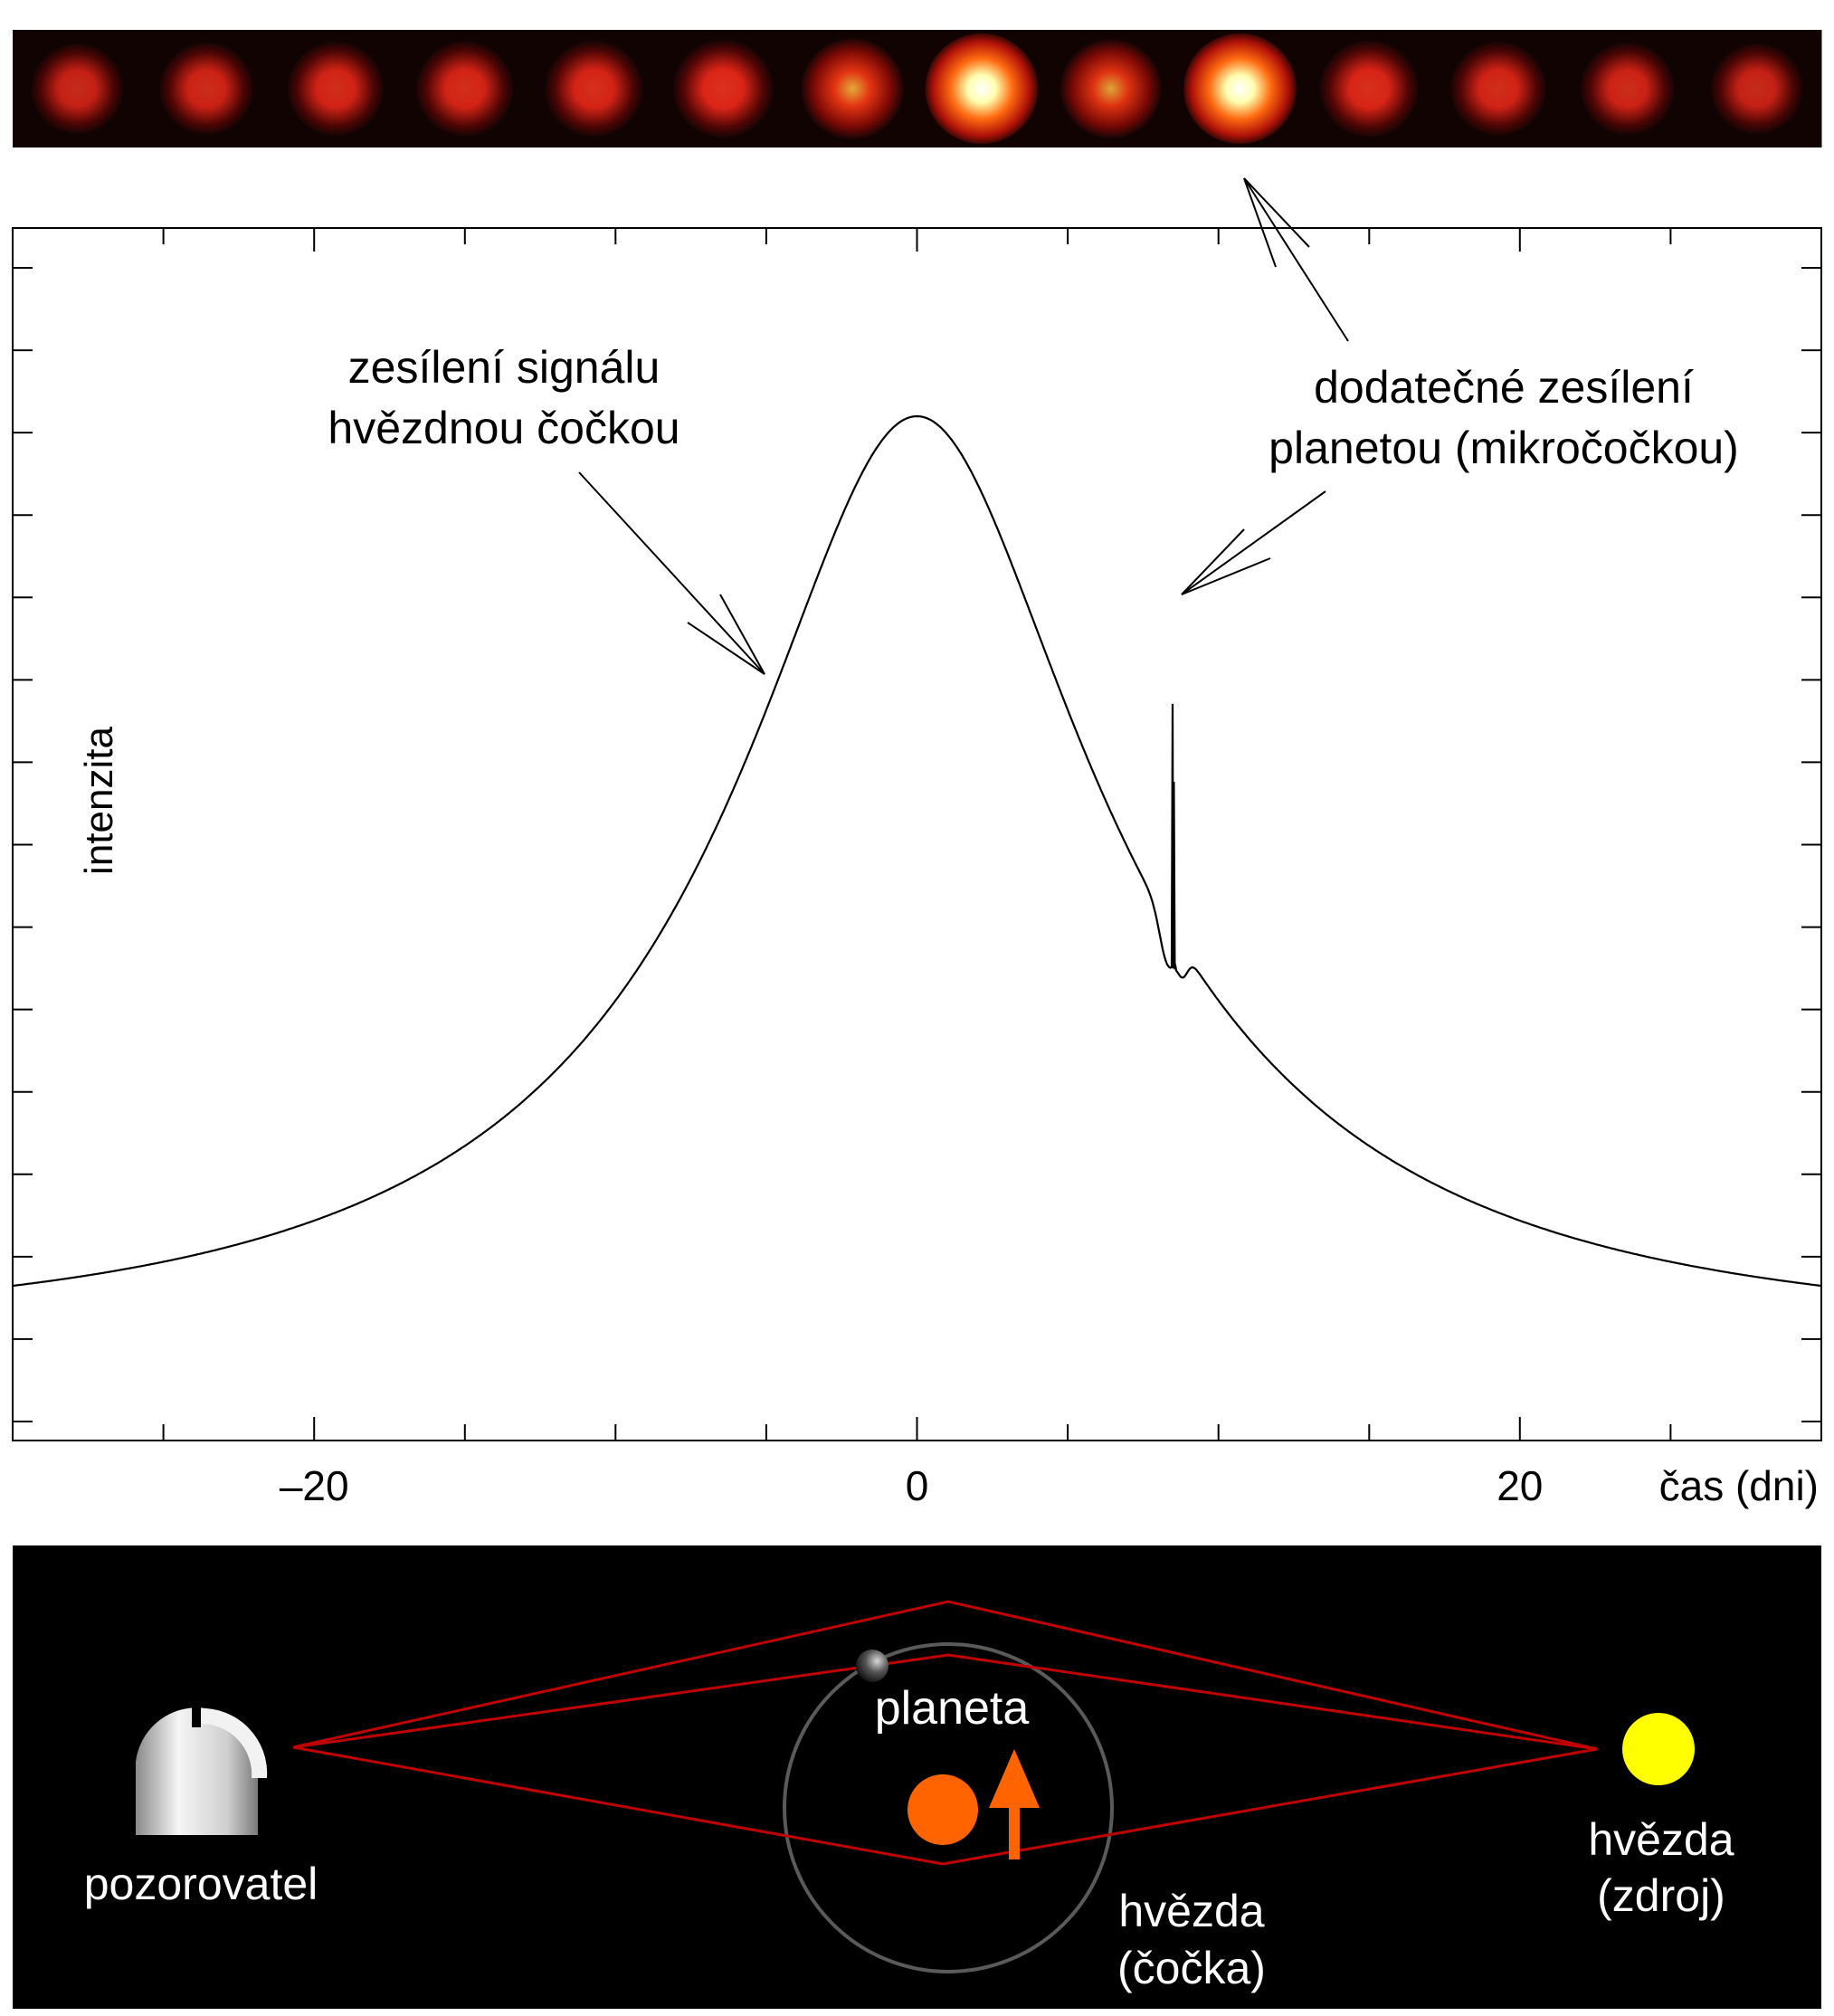 This screenshot has height=2016, width=1834. I want to click on planet-annotation-line1: dodatečné zesílení, so click(1504, 388).